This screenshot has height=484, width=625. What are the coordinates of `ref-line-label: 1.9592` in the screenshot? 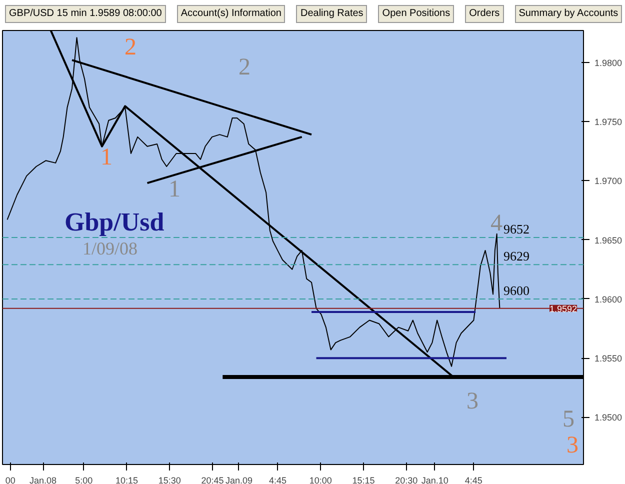 It's located at (564, 309).